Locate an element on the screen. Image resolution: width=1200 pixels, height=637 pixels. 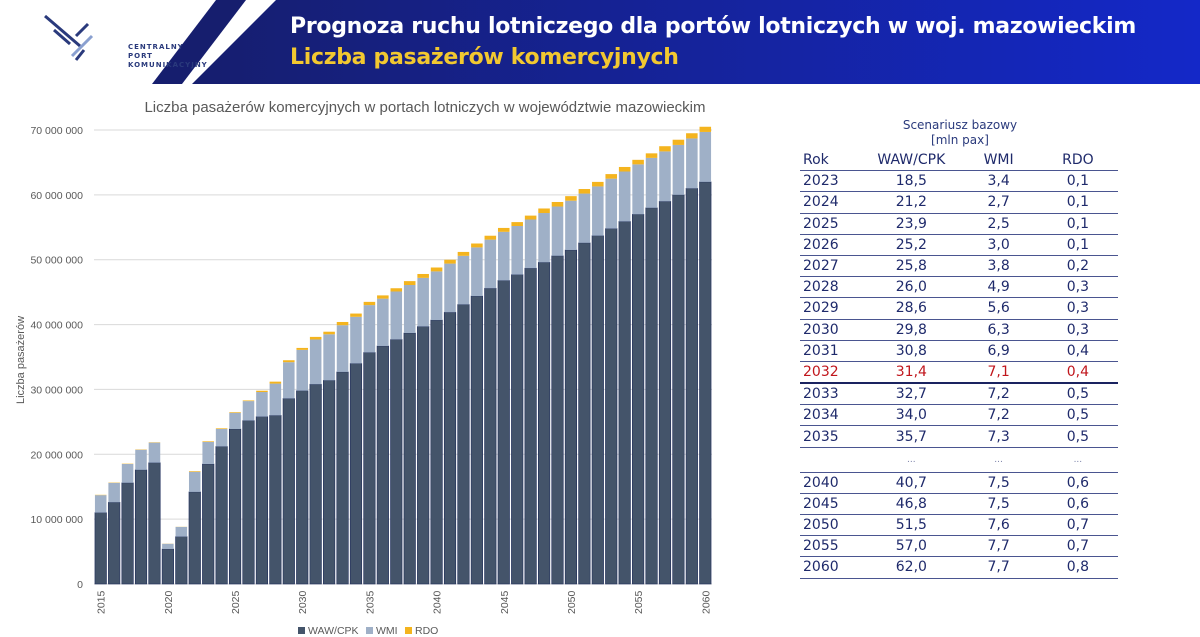
cell-wmi: 7,7 is located at coordinates (998, 546).